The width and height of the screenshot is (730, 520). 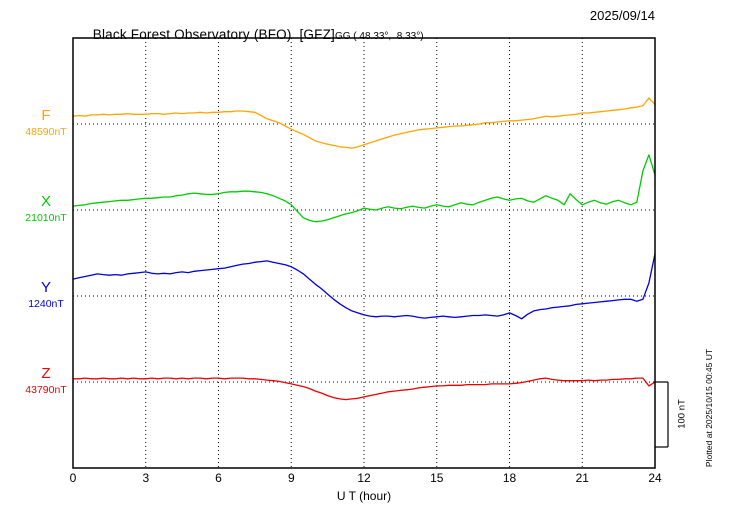 I want to click on x-axis-label: U T (hour), so click(x=364, y=496).